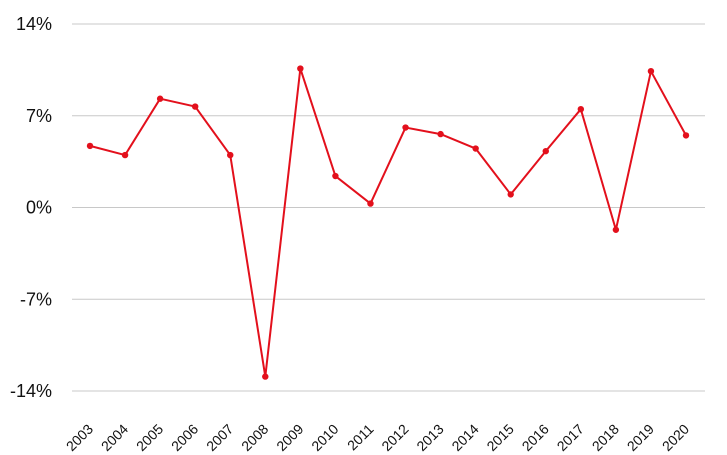 The height and width of the screenshot is (455, 727). Describe the element at coordinates (184, 437) in the screenshot. I see `x-tick-label: 2006` at that location.